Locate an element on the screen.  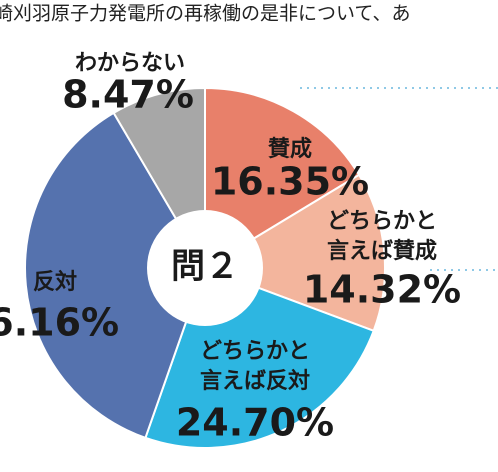
value-label: 16.35% is located at coordinates (290, 182).